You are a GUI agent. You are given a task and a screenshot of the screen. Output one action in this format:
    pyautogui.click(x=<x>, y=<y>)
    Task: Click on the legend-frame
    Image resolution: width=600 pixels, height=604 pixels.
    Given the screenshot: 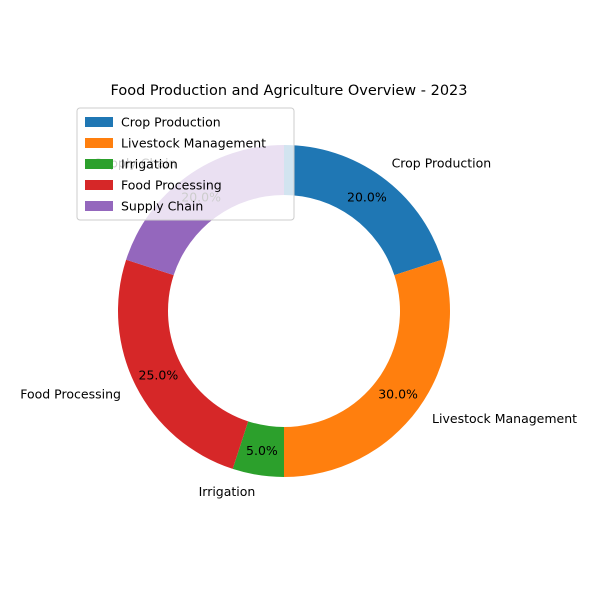 What is the action you would take?
    pyautogui.click(x=185, y=164)
    